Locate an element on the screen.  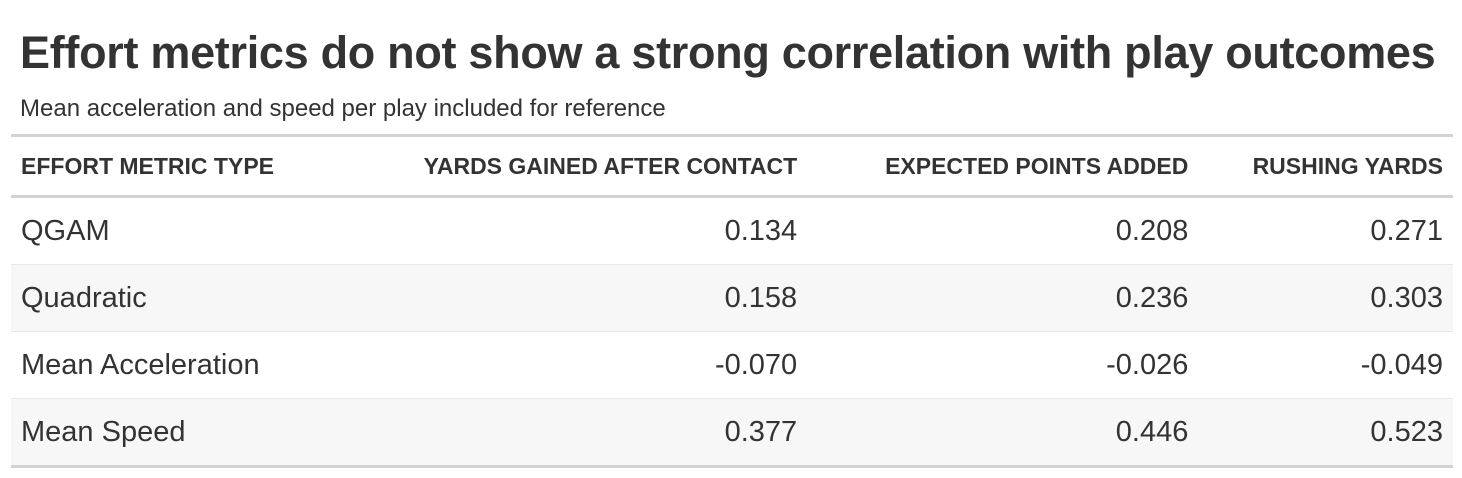
table-row: Mean Acceleration -0.070 -0.026 -0.049 is located at coordinates (732, 365).